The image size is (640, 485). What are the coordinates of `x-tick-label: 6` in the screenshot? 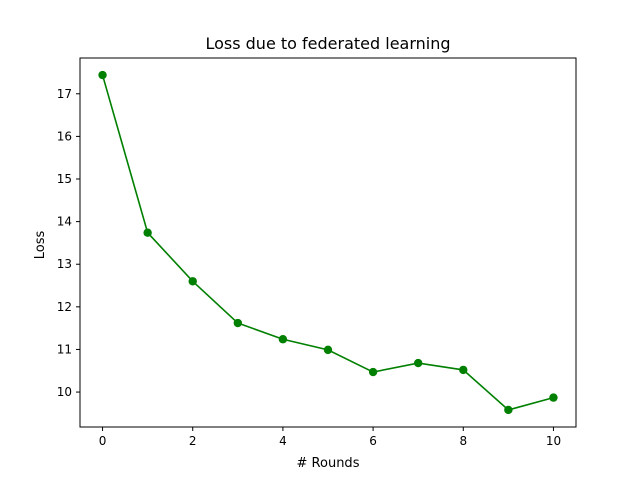 It's located at (373, 441).